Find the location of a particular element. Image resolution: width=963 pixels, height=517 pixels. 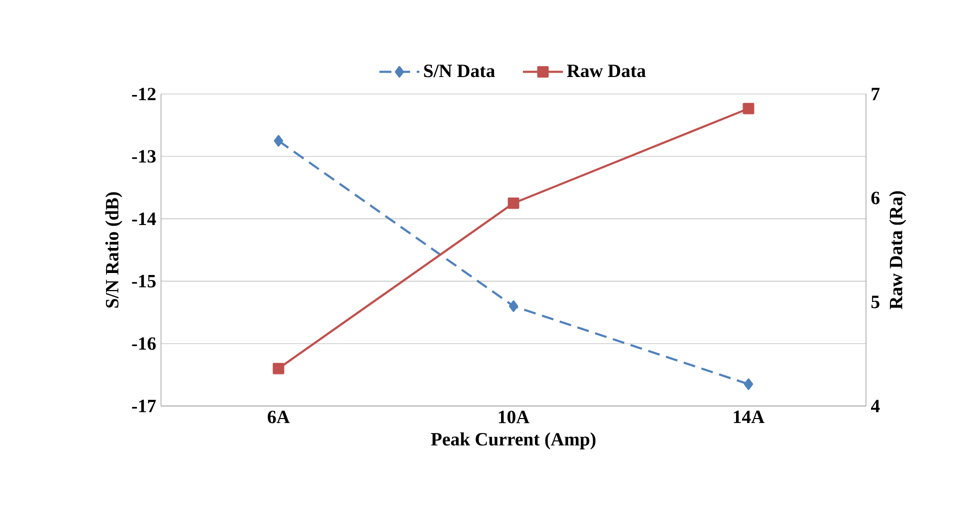

y2-tick-label: 4 is located at coordinates (875, 406).